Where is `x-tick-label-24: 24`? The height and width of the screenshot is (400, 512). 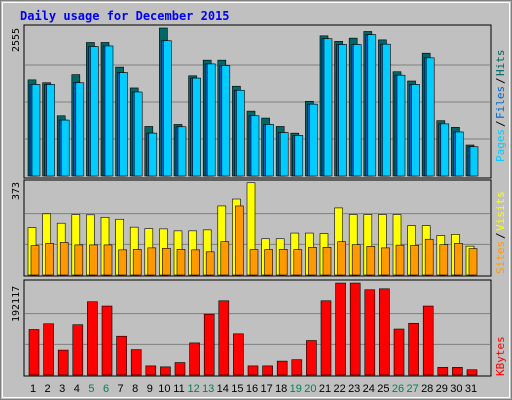 x-tick-label-24: 24 is located at coordinates (369, 389).